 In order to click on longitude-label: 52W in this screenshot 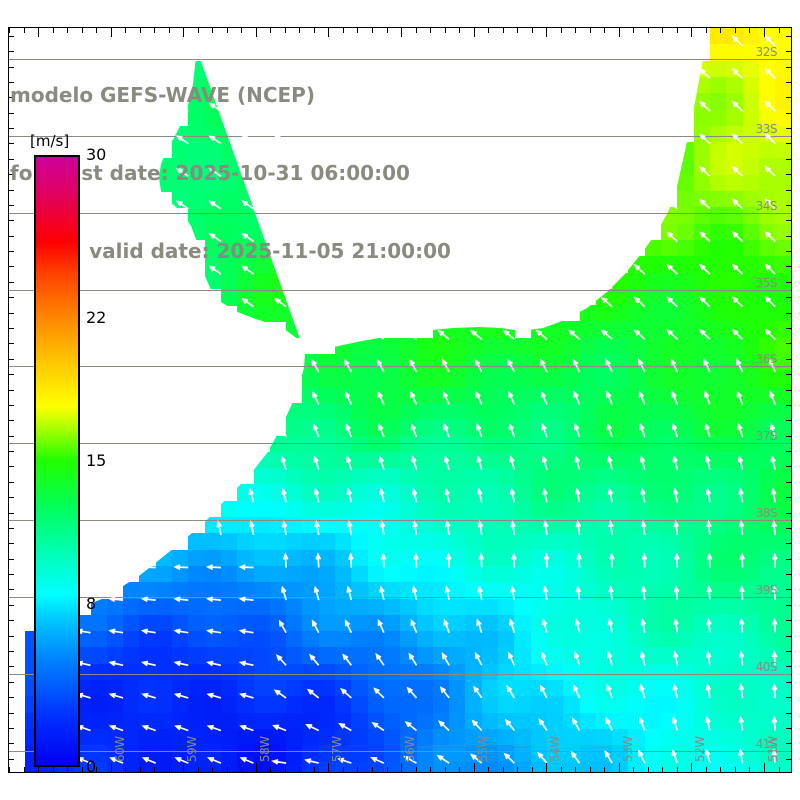, I will do `click(700, 749)`.